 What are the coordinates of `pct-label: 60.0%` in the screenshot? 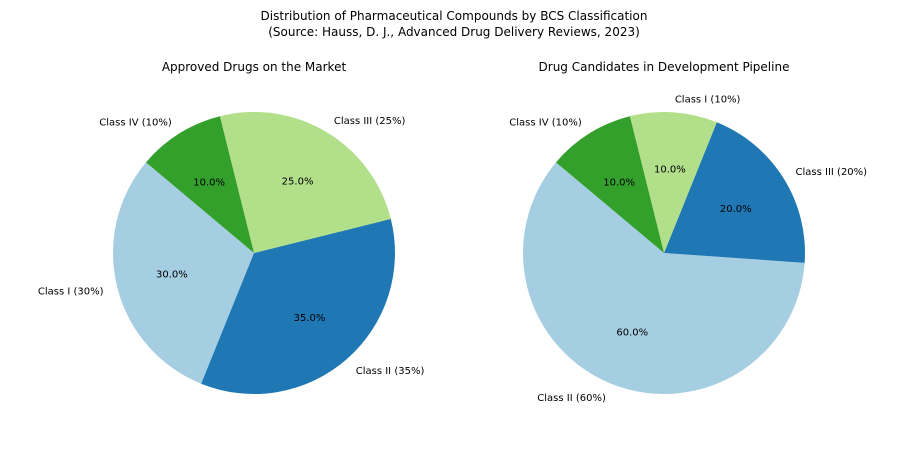 It's located at (632, 332).